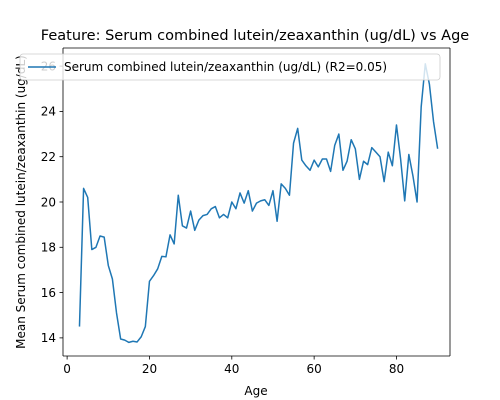 The width and height of the screenshot is (500, 400). I want to click on x-tick-label: 20, so click(149, 369).